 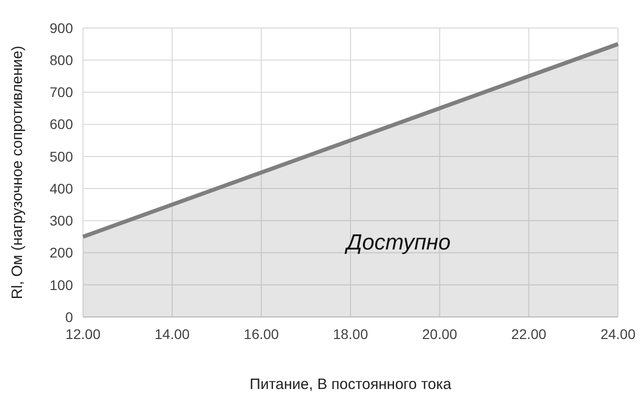 What do you see at coordinates (440, 334) in the screenshot?
I see `x-tick-label: 20.00` at bounding box center [440, 334].